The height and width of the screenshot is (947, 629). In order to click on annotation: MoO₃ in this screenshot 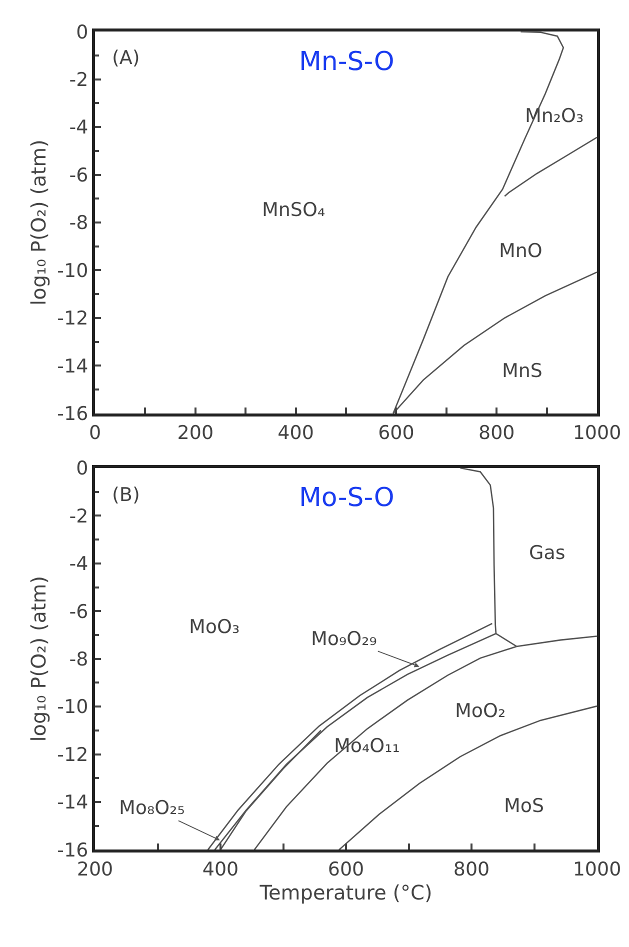, I will do `click(214, 627)`.